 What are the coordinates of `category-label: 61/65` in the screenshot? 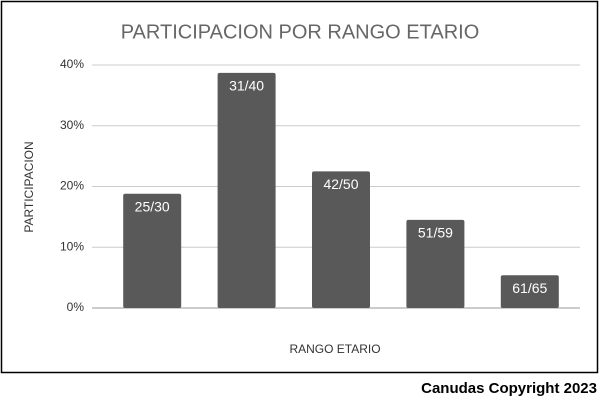 It's located at (529, 288).